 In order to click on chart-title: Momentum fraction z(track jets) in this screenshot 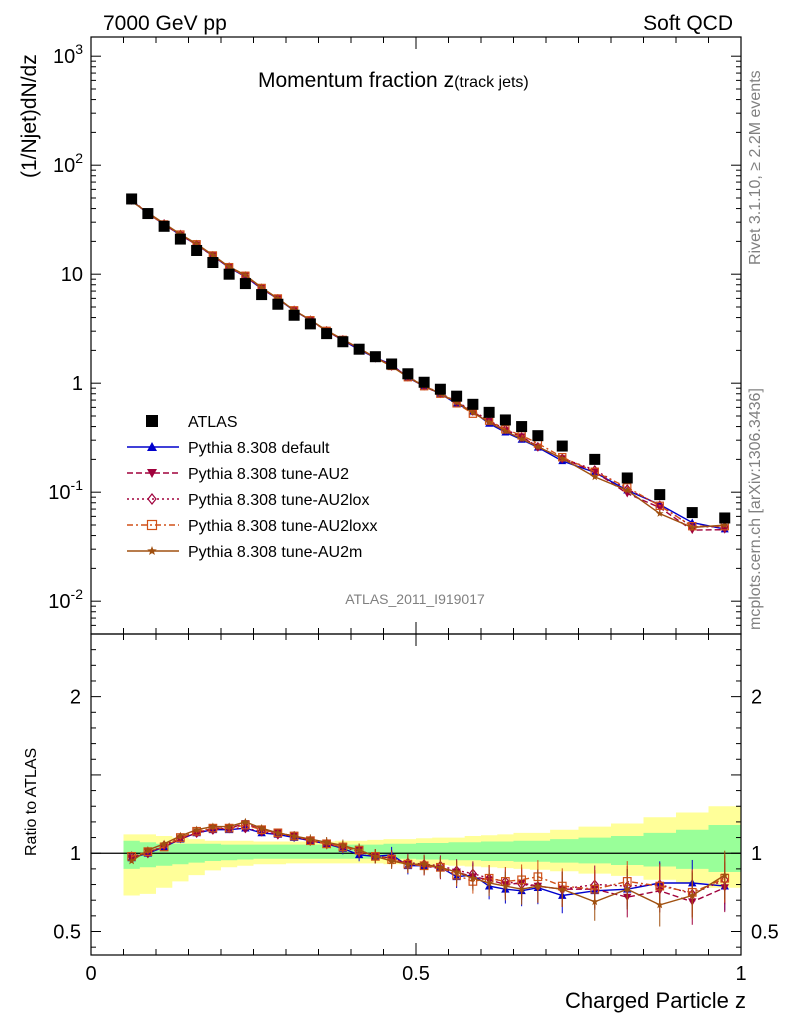, I will do `click(393, 80)`.